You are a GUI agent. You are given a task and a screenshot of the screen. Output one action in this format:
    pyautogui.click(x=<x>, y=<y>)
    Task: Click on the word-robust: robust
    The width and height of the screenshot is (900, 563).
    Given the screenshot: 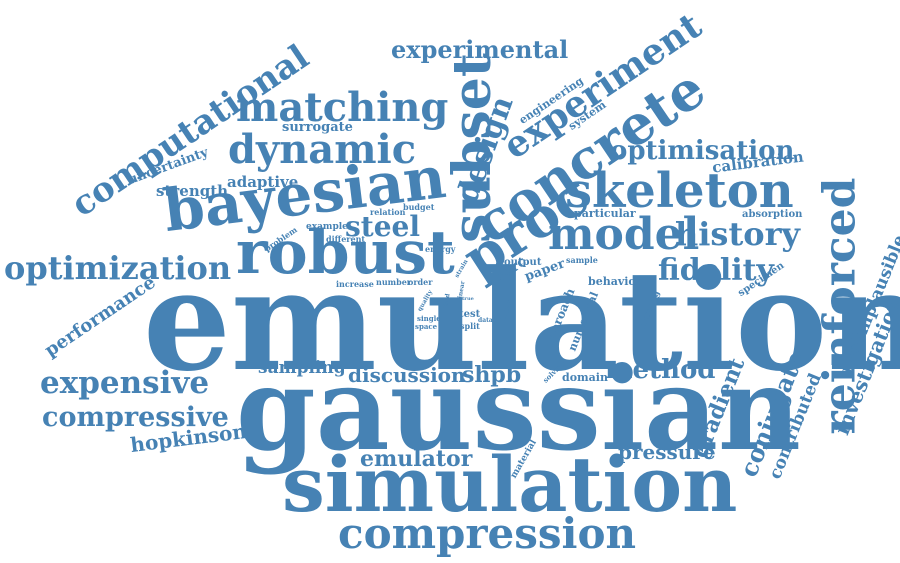 What is the action you would take?
    pyautogui.click(x=345, y=253)
    